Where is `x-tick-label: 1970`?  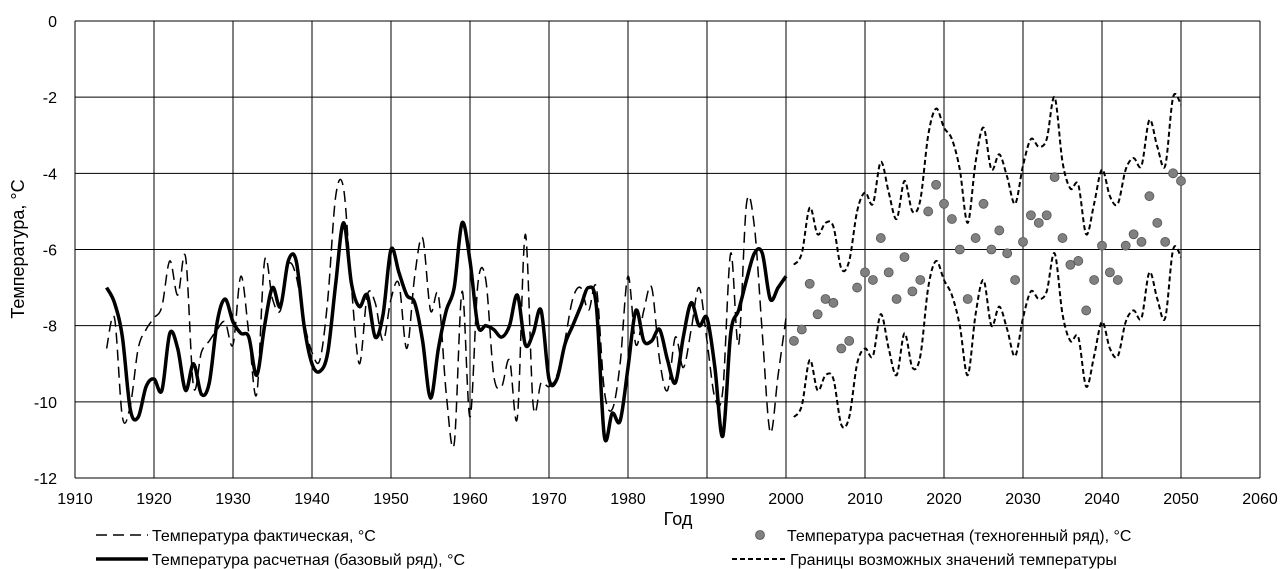
x-tick-label: 1970 is located at coordinates (549, 499).